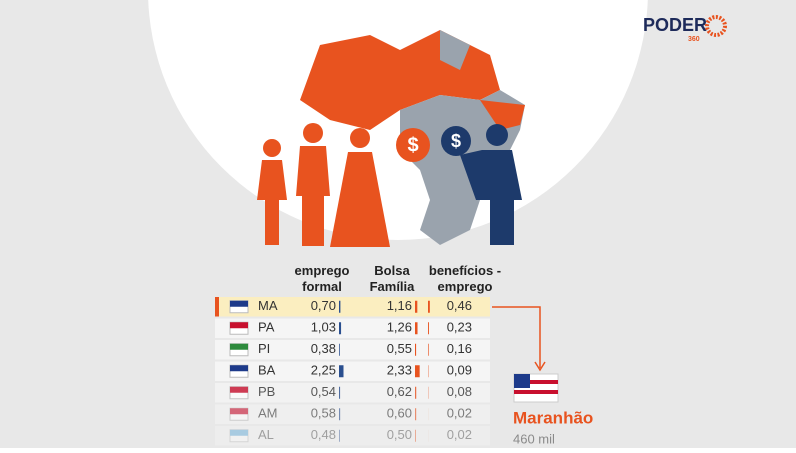 The width and height of the screenshot is (796, 453). Describe the element at coordinates (266, 327) in the screenshot. I see `state-code: PA` at that location.